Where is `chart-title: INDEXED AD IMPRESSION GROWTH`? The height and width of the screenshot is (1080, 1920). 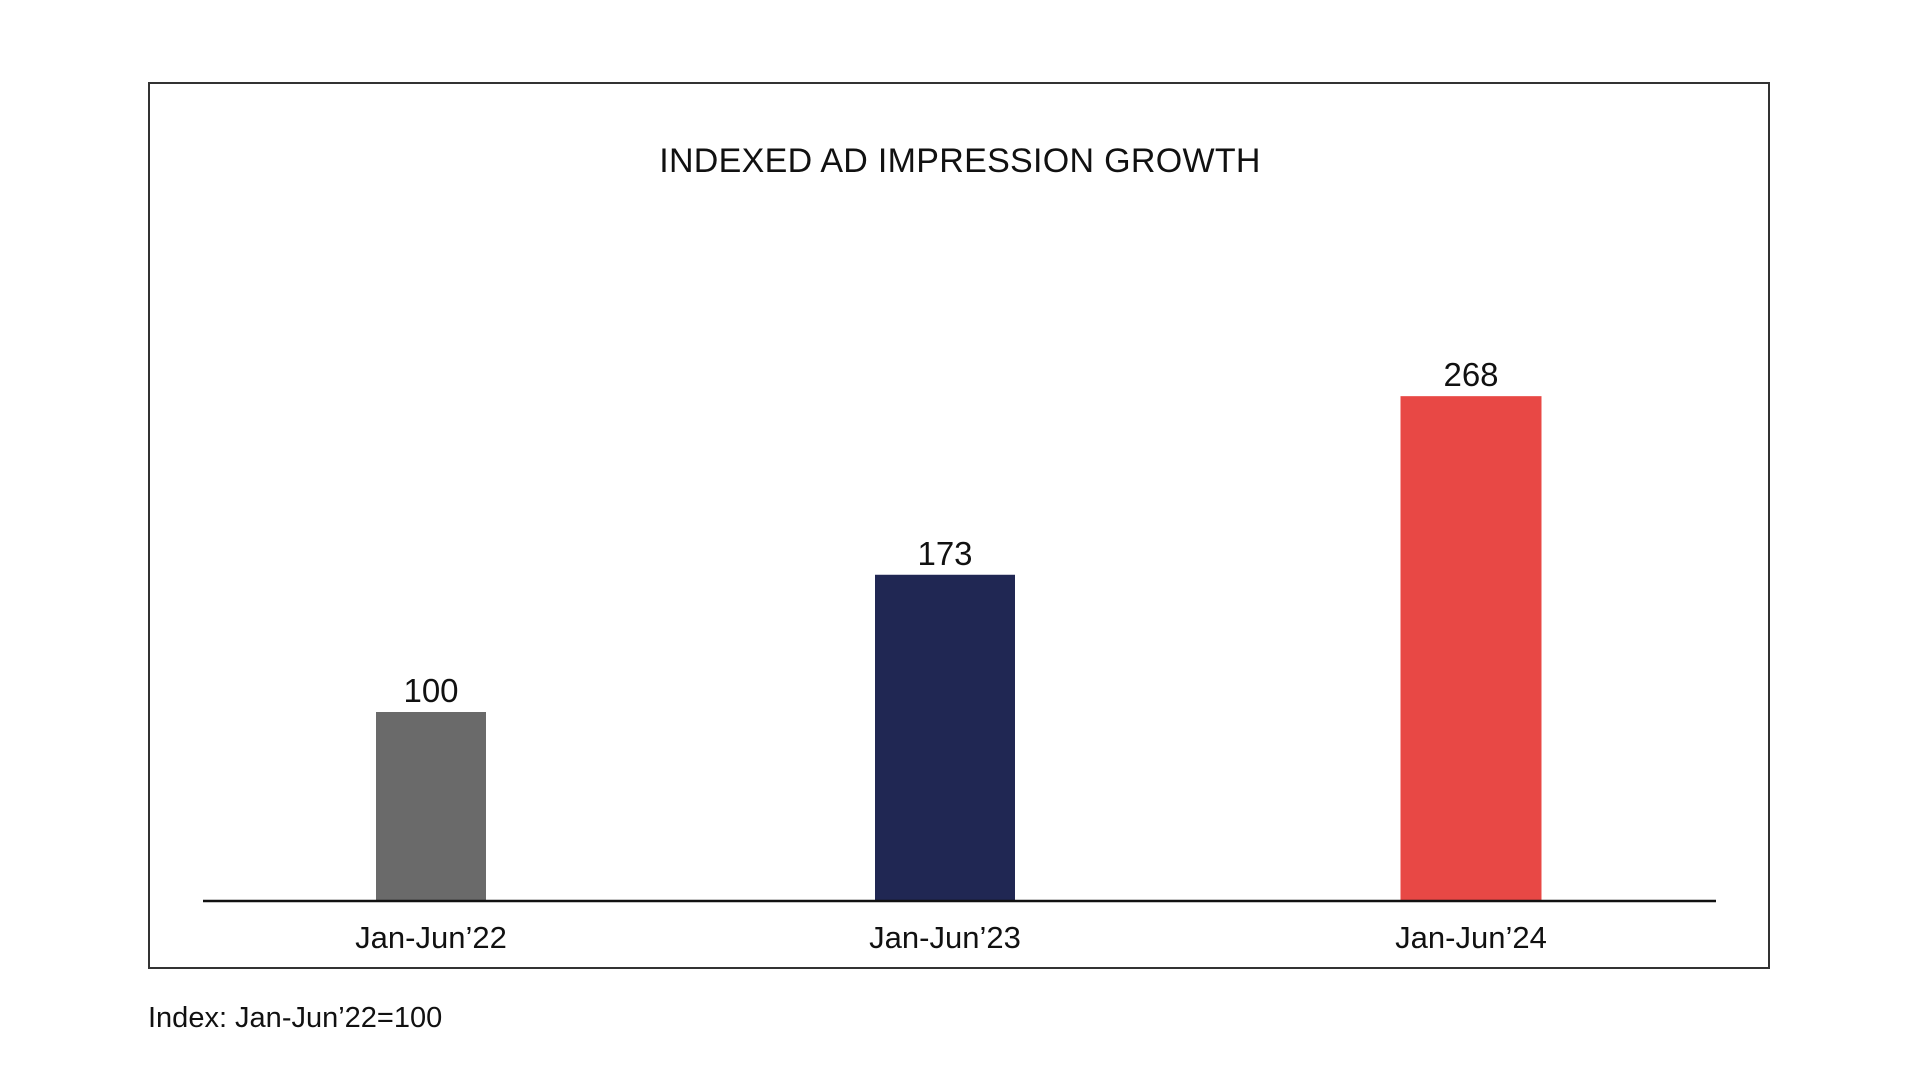 chart-title: INDEXED AD IMPRESSION GROWTH is located at coordinates (960, 161).